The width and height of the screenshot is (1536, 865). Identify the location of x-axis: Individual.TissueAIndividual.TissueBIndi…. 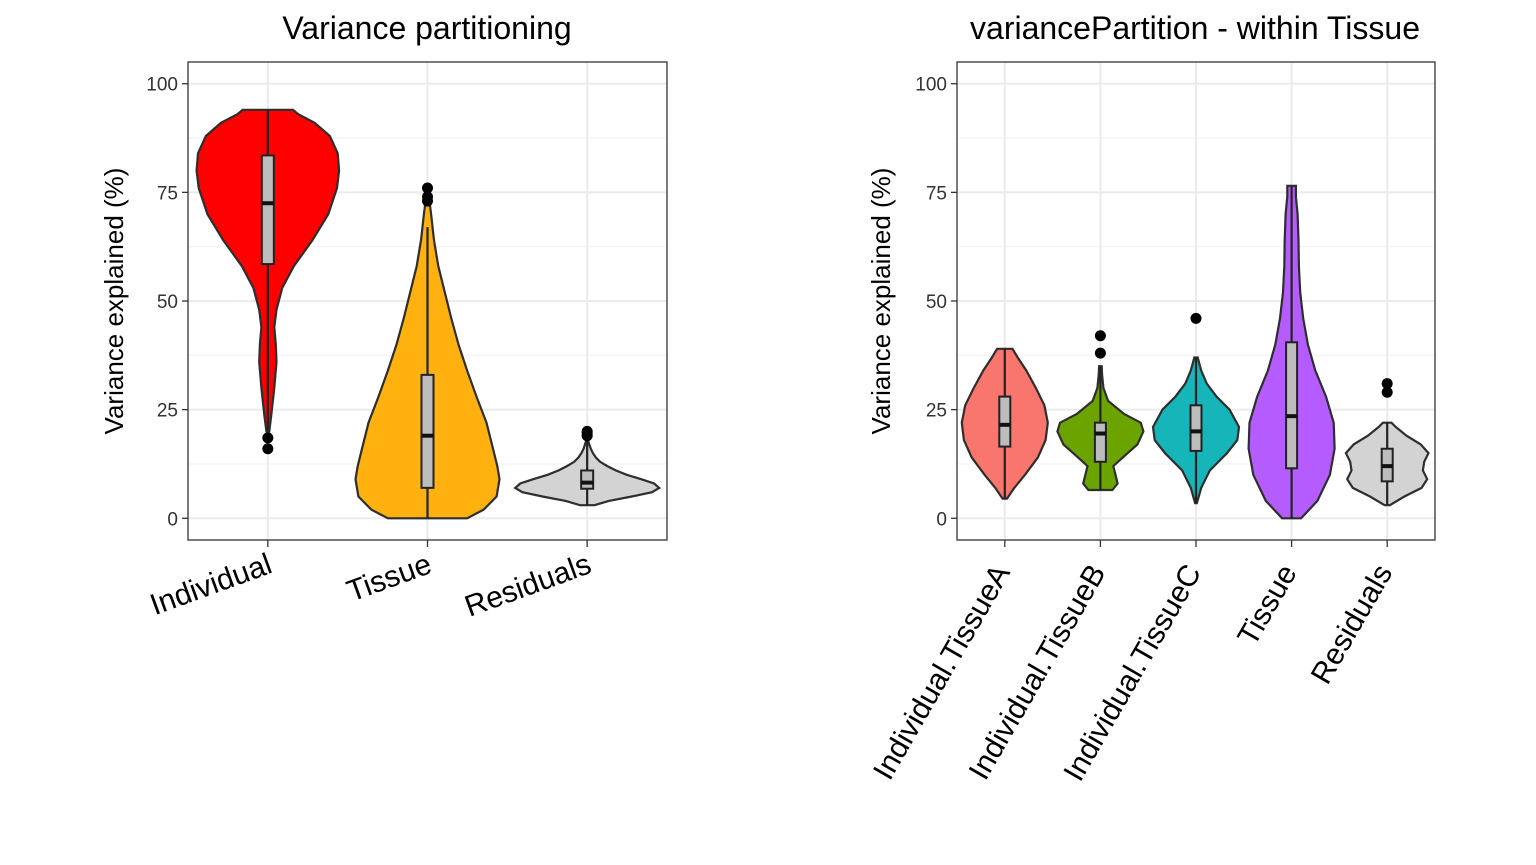
(1133, 663).